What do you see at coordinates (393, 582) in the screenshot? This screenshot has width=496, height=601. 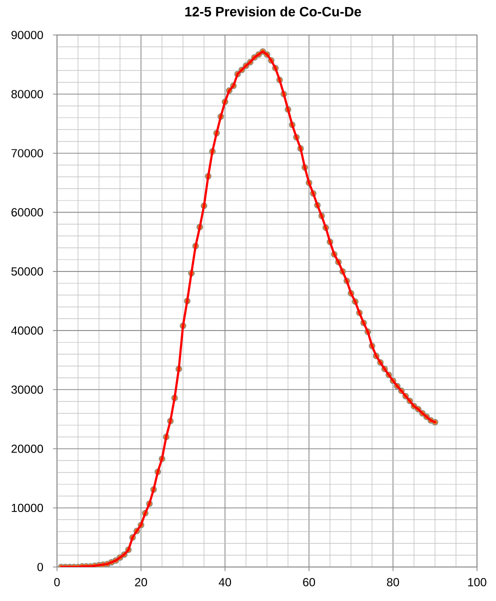 I see `x-tick-label: 80` at bounding box center [393, 582].